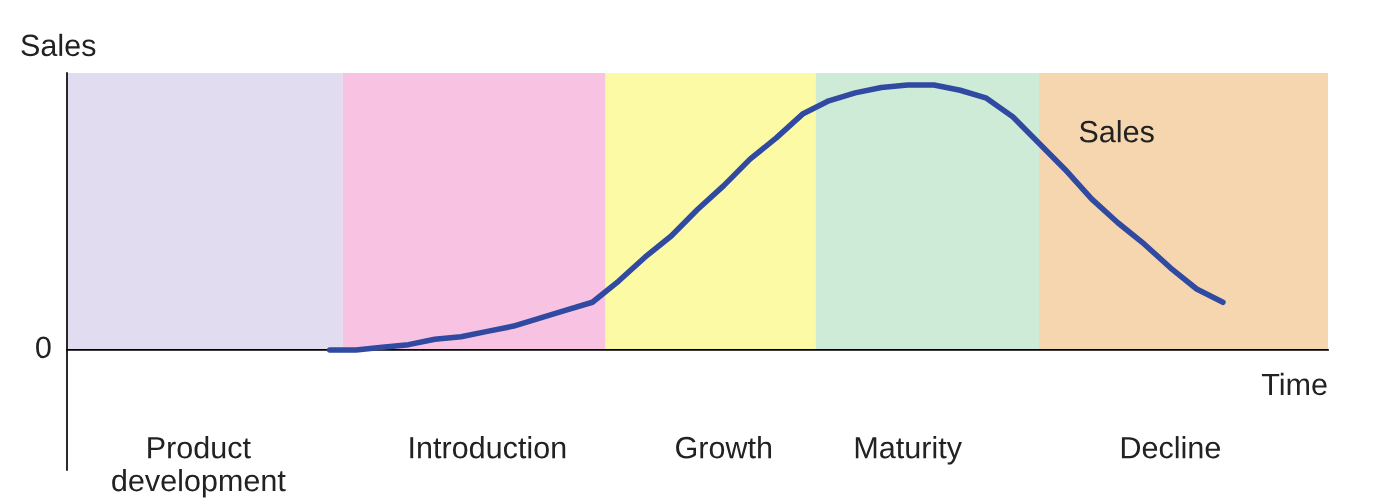 The height and width of the screenshot is (504, 1384). I want to click on series-label: Sales, so click(1116, 131).